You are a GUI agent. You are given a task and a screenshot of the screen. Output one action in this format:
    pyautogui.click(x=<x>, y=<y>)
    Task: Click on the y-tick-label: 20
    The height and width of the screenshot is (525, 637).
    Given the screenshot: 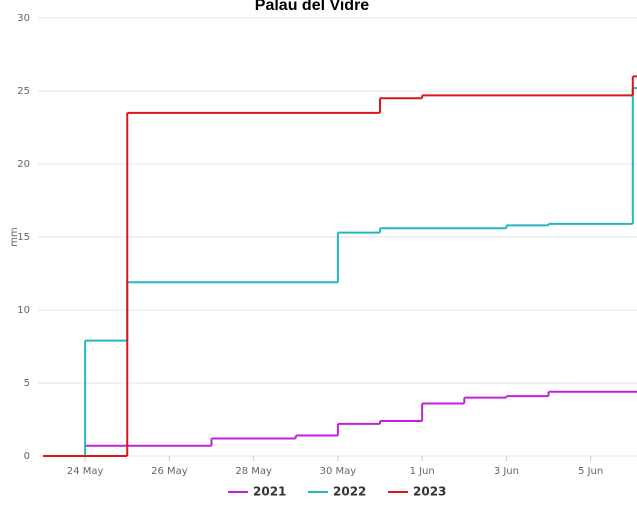 What is the action you would take?
    pyautogui.click(x=23, y=164)
    